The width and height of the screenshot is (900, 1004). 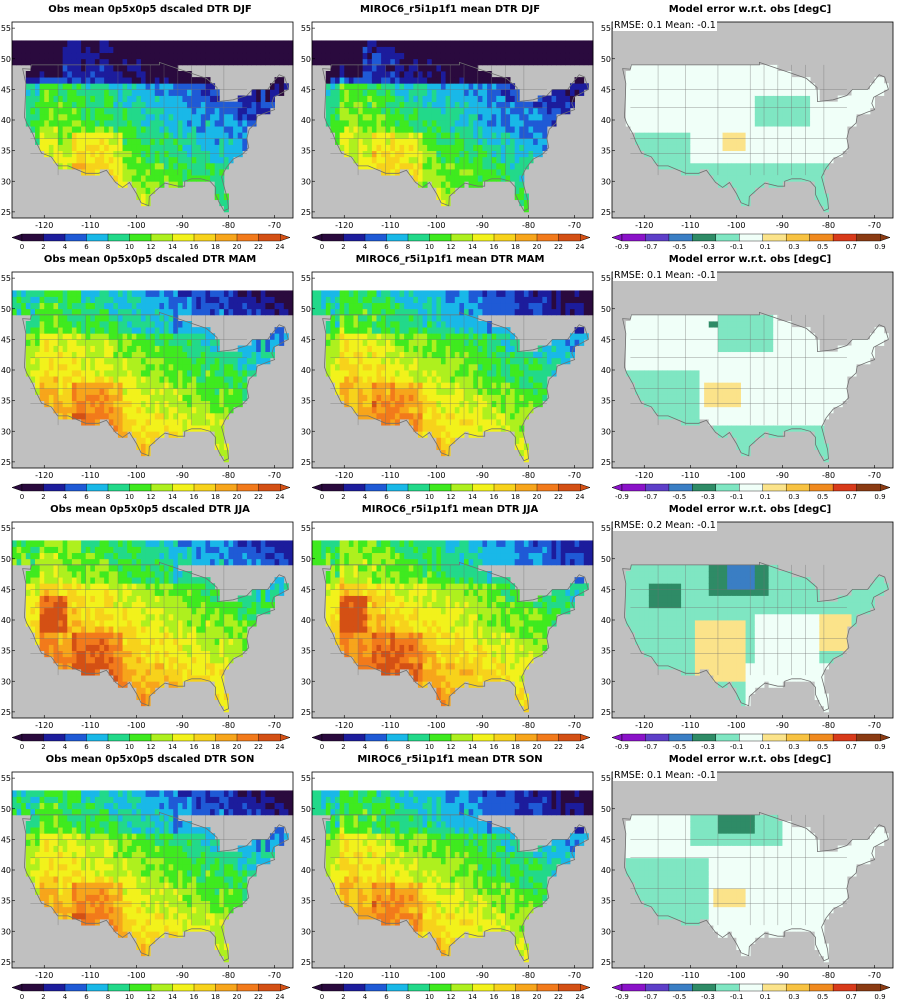 What do you see at coordinates (306, 278) in the screenshot?
I see `y-tick-label: 55` at bounding box center [306, 278].